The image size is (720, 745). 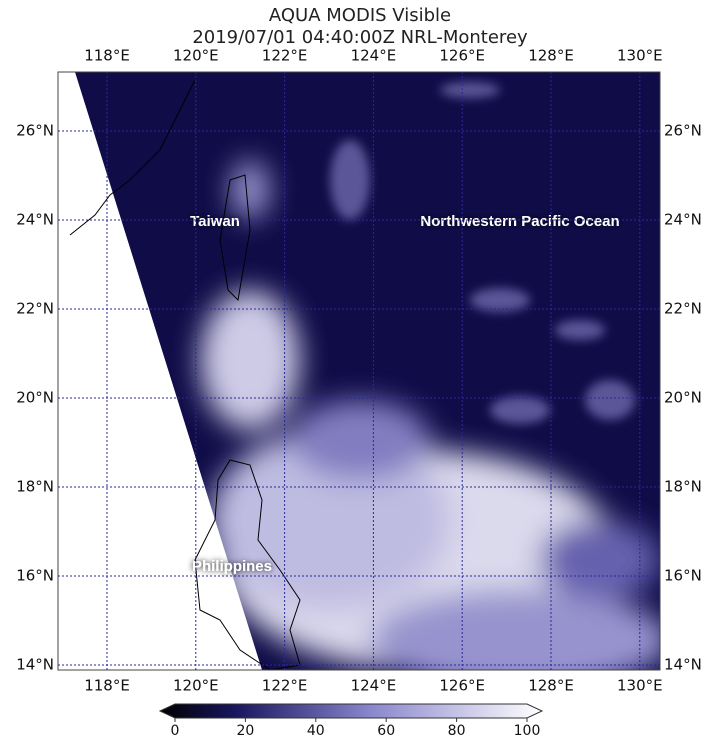 What do you see at coordinates (457, 731) in the screenshot?
I see `colorbar-tick-label: 80` at bounding box center [457, 731].